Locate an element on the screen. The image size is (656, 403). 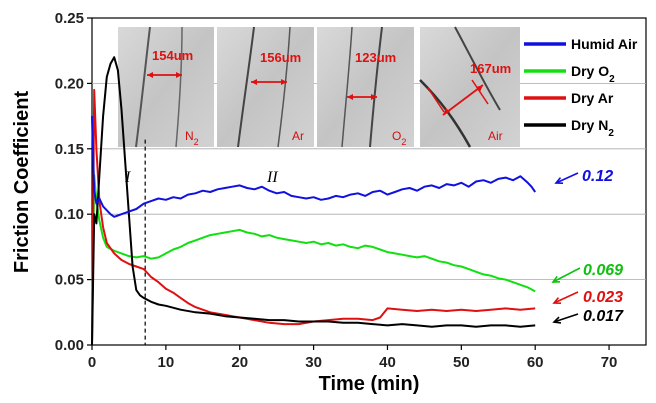
annotation-label: 0.12 is located at coordinates (597, 176).